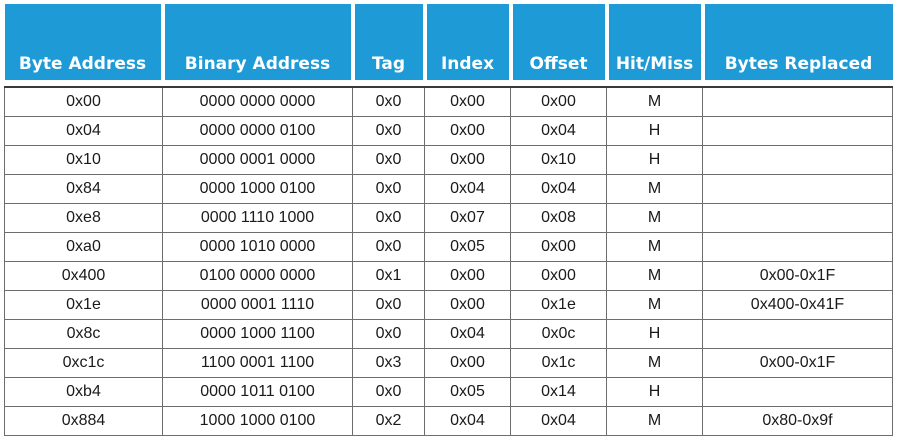 The width and height of the screenshot is (899, 443). Describe the element at coordinates (83, 305) in the screenshot. I see `cell-byte-address: 0x1e` at that location.